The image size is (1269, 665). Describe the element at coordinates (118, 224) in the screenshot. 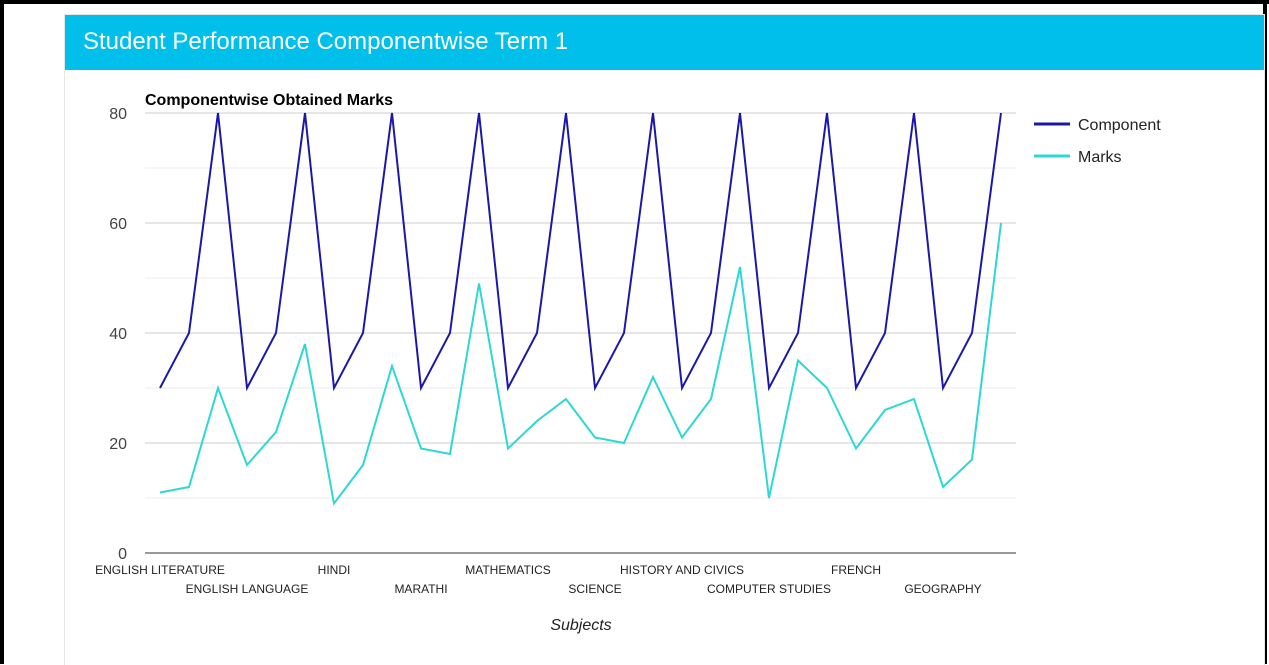

I see `y-tick-label: 60` at that location.